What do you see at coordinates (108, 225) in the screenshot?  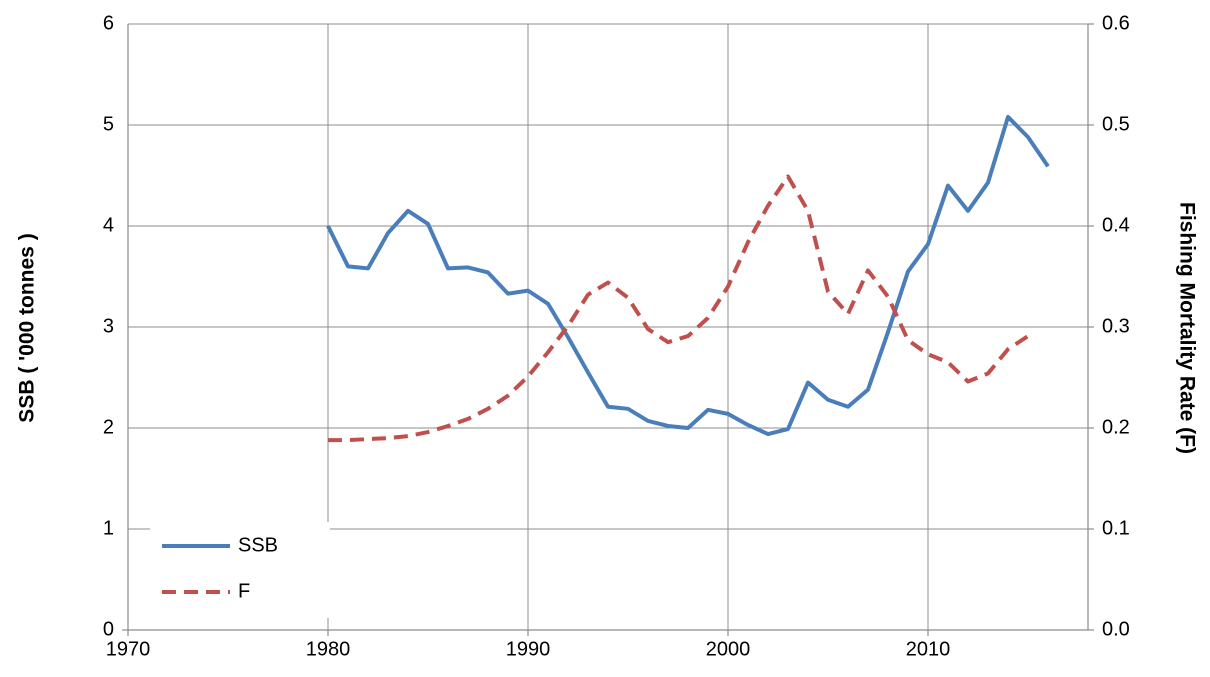 I see `y-tick-label: 4` at bounding box center [108, 225].